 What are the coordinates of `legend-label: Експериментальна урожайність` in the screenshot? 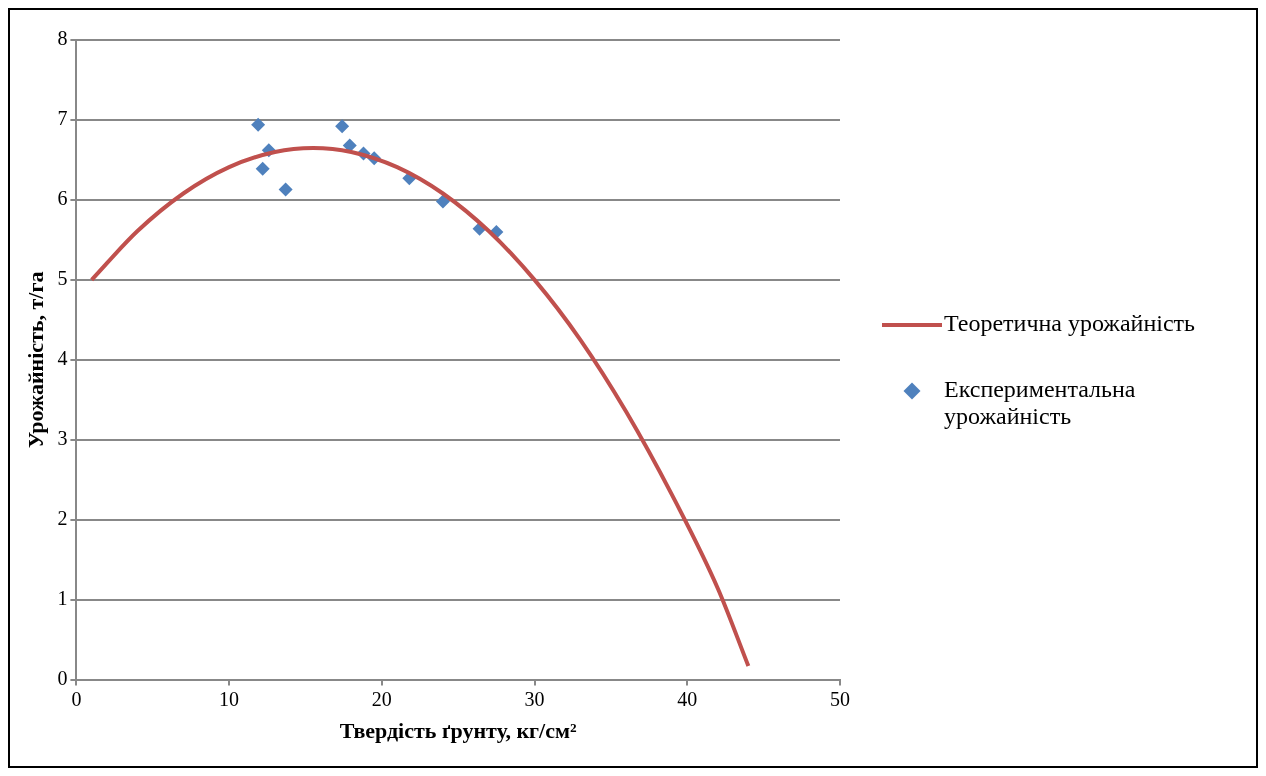 It's located at (1040, 403).